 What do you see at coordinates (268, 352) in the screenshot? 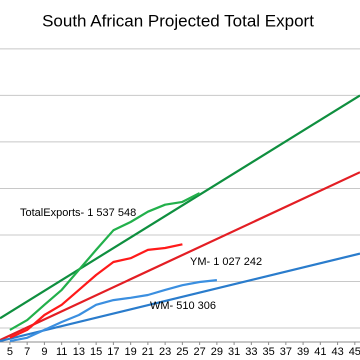
I see `x-tick-label: 35` at bounding box center [268, 352].